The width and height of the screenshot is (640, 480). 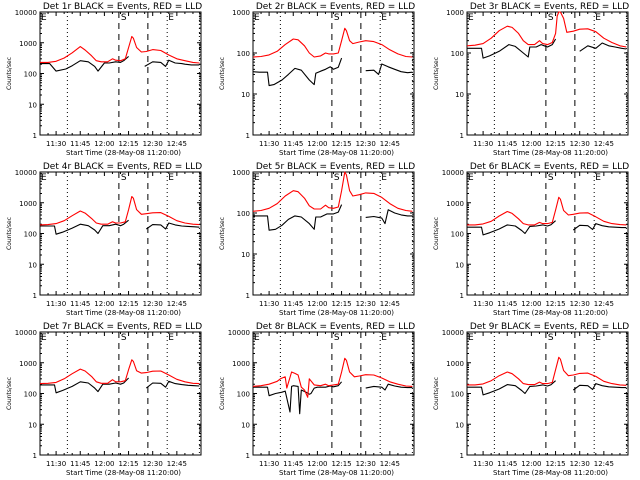 I want to click on panel-title: Det 9r BLACK = Events, RED = LLD, so click(x=549, y=327).